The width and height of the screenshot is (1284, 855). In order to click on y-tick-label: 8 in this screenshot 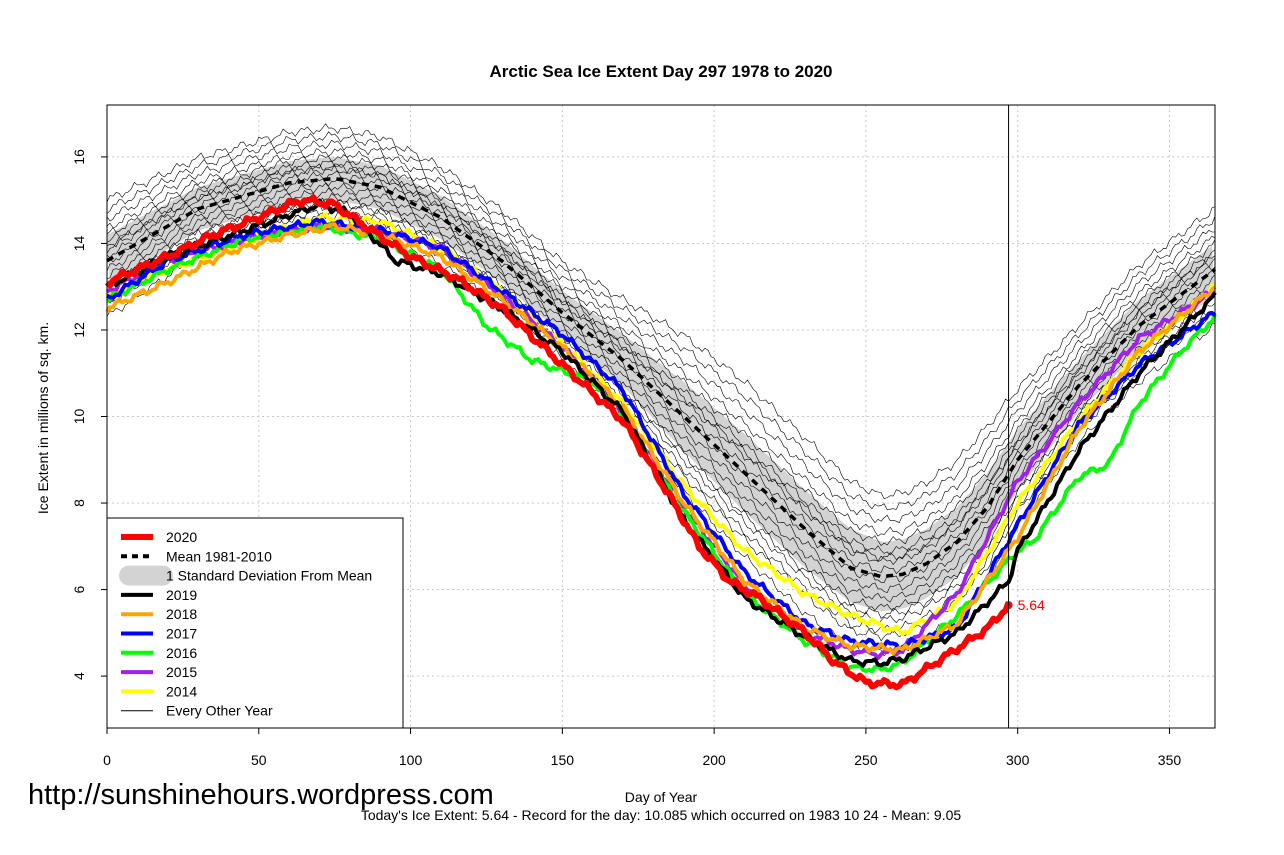, I will do `click(79, 503)`.